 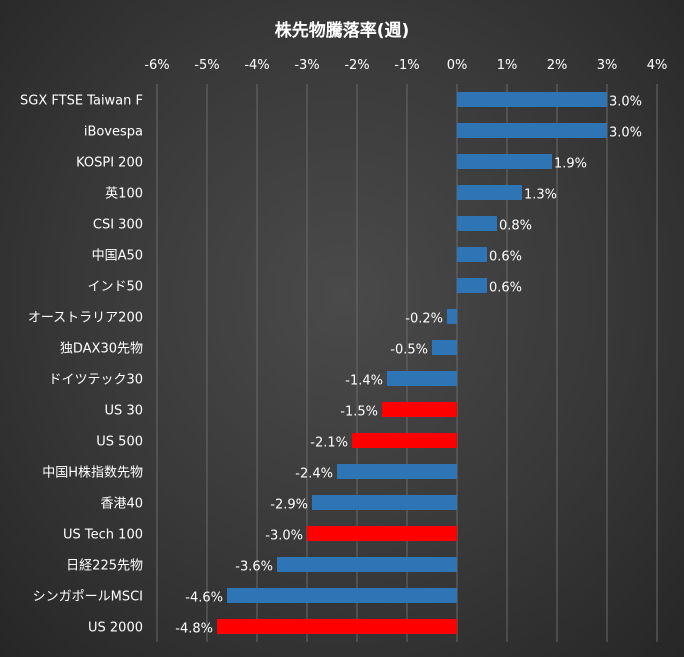 I want to click on data-label: -2.4%, so click(x=314, y=474).